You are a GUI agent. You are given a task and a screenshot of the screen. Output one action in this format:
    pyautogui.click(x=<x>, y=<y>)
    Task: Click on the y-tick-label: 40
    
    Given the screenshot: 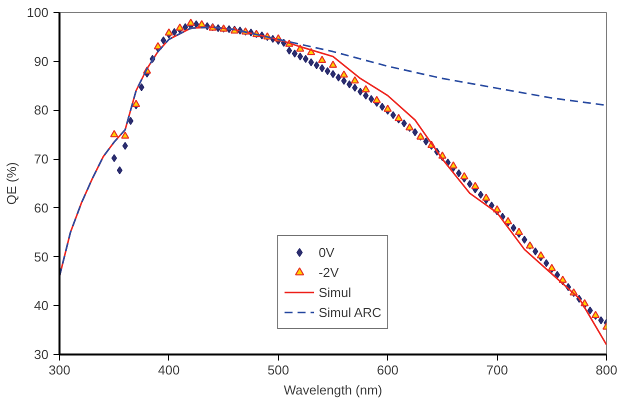 What is the action you would take?
    pyautogui.click(x=41, y=306)
    